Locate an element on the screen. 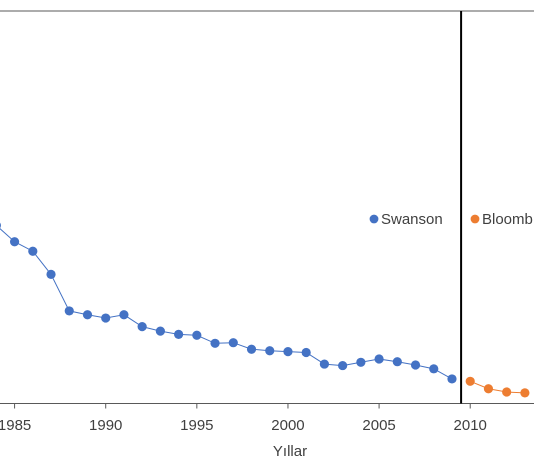 Image resolution: width=534 pixels, height=462 pixels. x-tick-label: 2010 is located at coordinates (470, 425).